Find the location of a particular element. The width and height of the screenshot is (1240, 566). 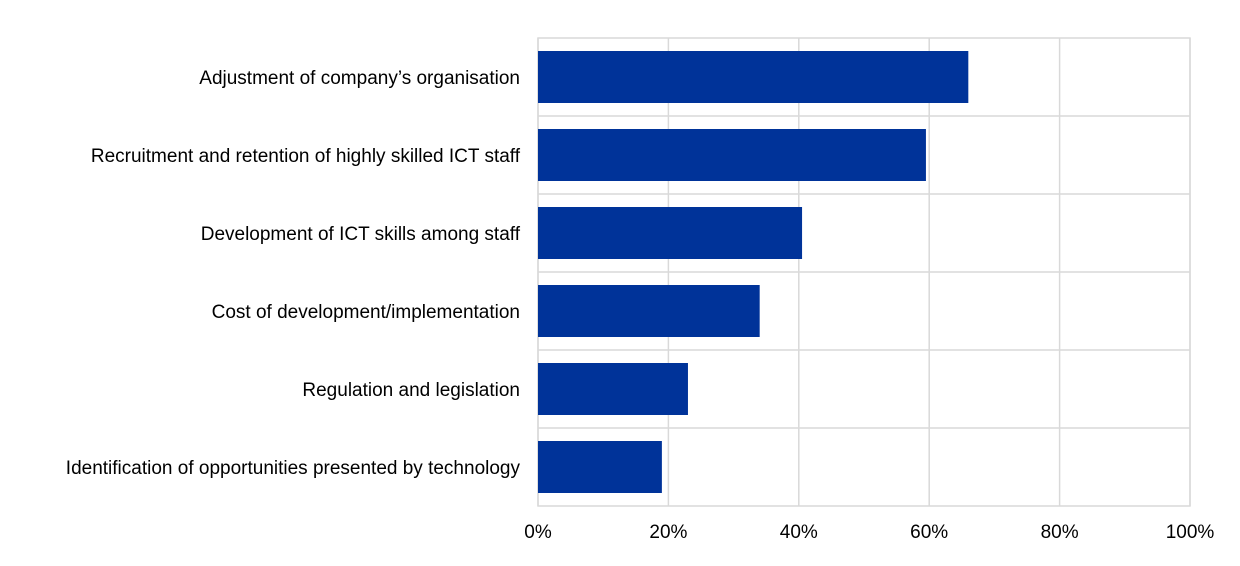

category-label: Adjustment of company’s organisation is located at coordinates (359, 78).